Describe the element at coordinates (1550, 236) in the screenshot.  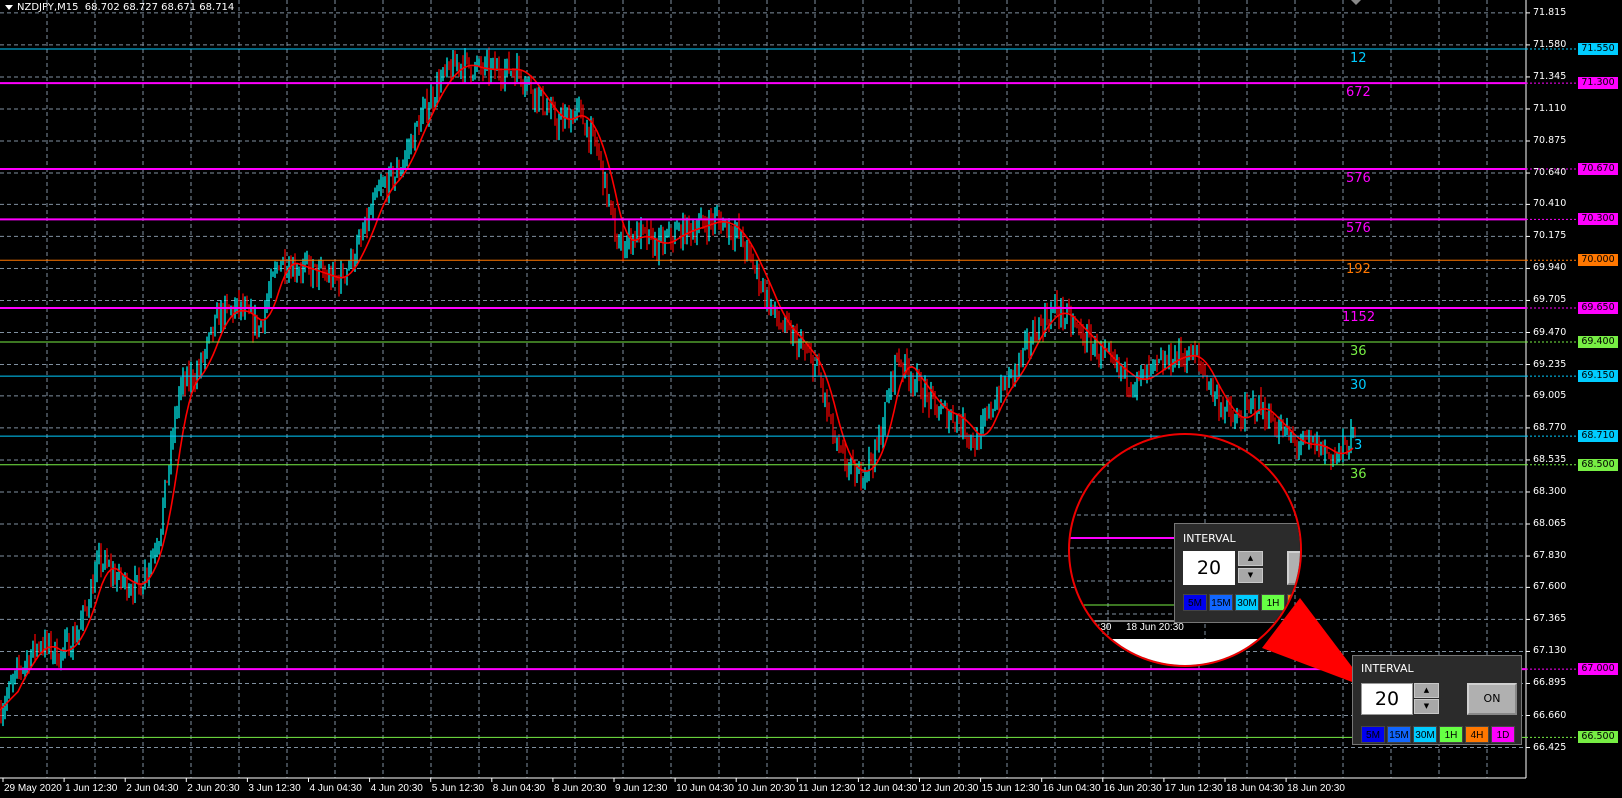
I see `price-tick-label: 70.175` at that location.